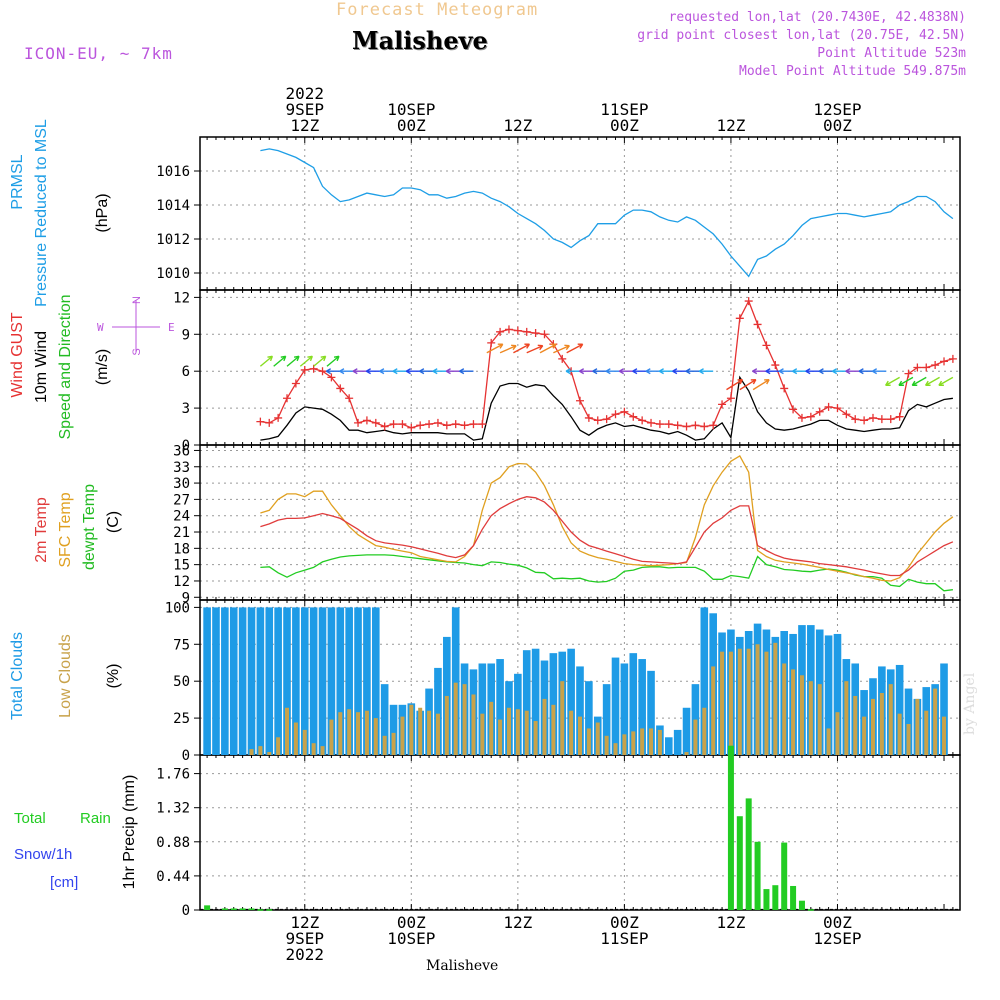 The height and width of the screenshot is (1000, 1000). Describe the element at coordinates (607, 213) in the screenshot. I see `pressure-line` at that location.